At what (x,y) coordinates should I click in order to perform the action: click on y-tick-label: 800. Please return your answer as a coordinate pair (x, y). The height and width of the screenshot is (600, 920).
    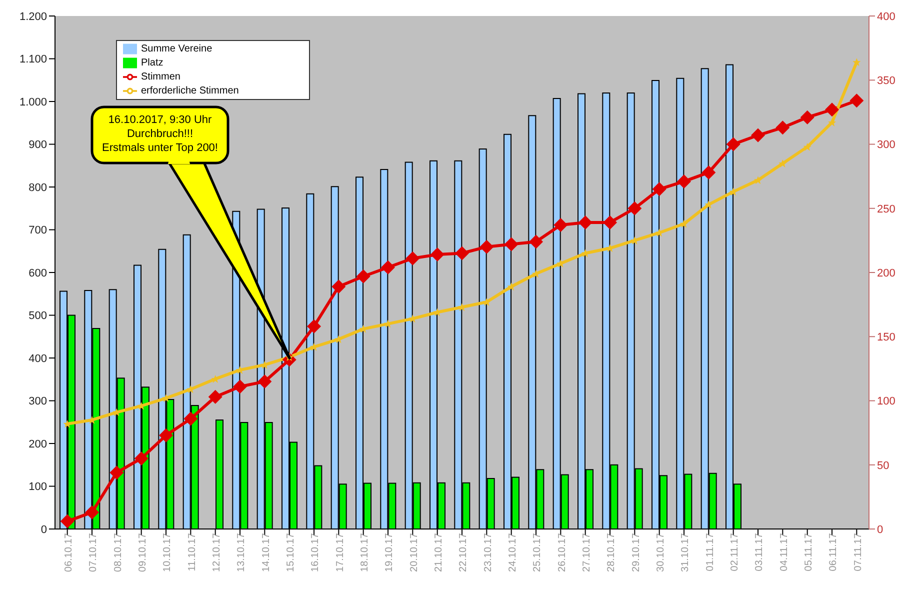
    Looking at the image, I should click on (37, 188).